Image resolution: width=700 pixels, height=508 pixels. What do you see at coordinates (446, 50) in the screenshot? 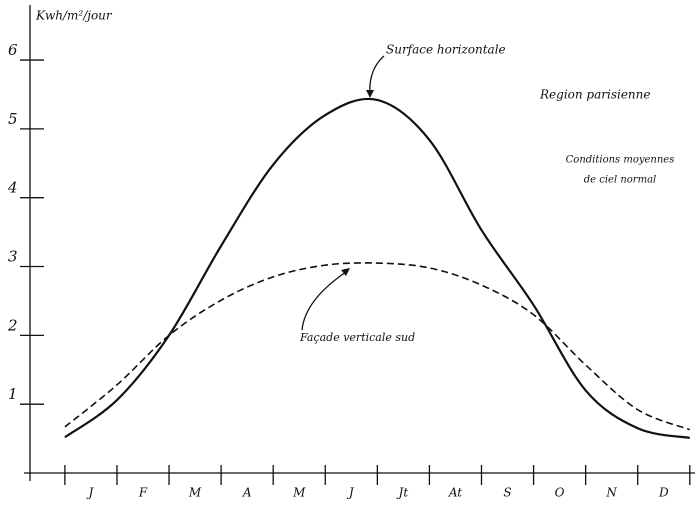
I see `series-label: Surface horizontale` at bounding box center [446, 50].